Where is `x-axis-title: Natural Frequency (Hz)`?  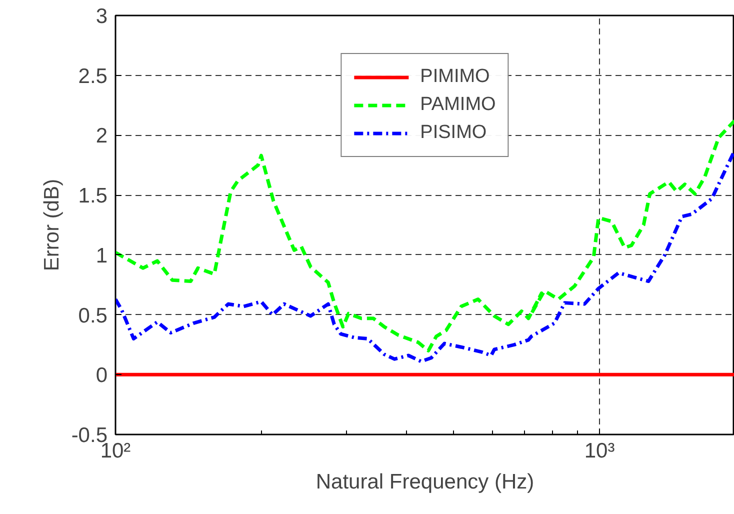
x-axis-title: Natural Frequency (Hz) is located at coordinates (425, 482).